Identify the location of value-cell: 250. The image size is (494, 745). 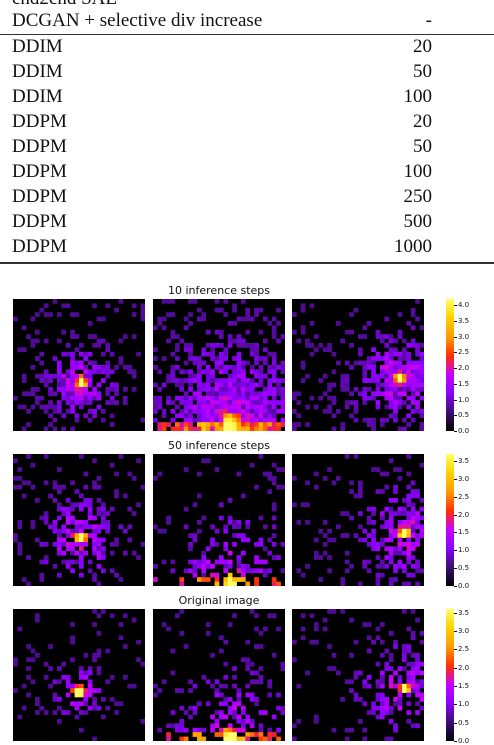
(418, 196).